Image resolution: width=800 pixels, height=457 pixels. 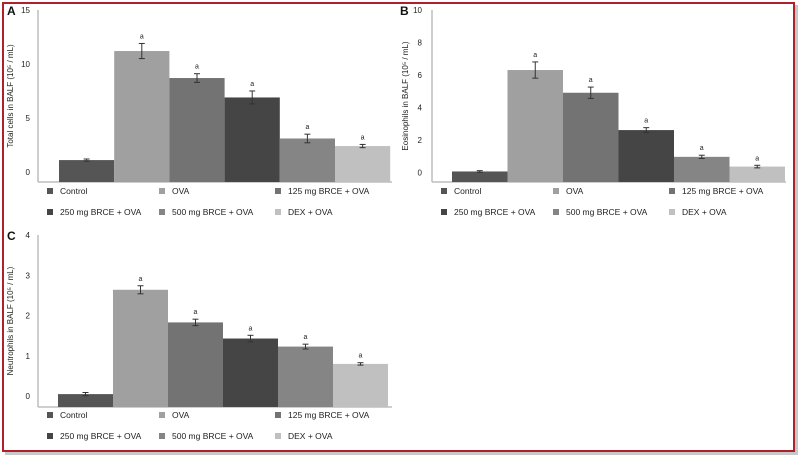 I want to click on panel-label-b: B, so click(x=404, y=11).